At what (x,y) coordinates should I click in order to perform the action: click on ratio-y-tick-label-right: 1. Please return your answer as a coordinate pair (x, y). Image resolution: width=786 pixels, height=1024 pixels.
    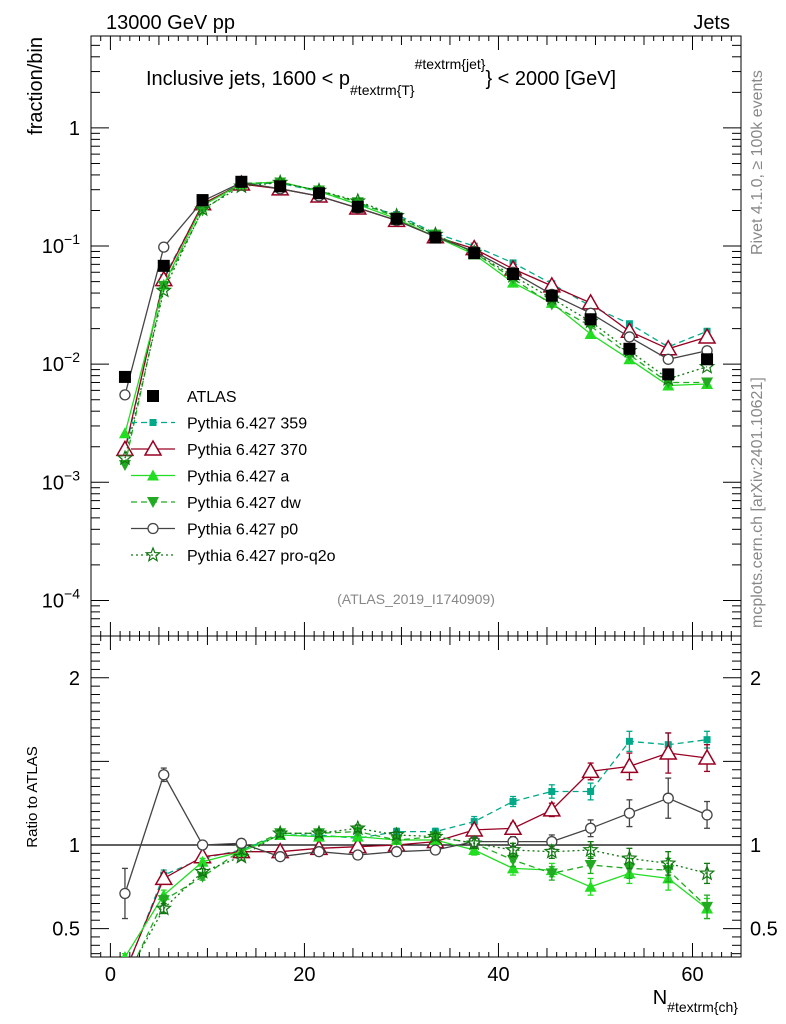
    Looking at the image, I should click on (755, 846).